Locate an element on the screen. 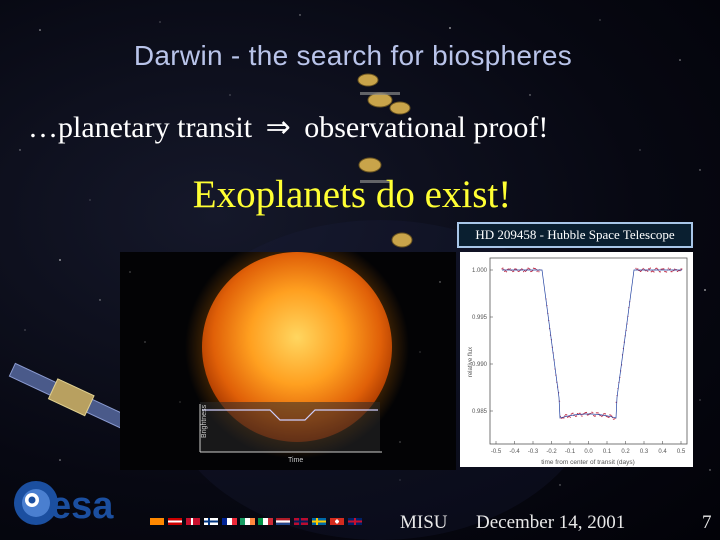 The height and width of the screenshot is (540, 720). x-tick-label: -0.5 is located at coordinates (496, 452).